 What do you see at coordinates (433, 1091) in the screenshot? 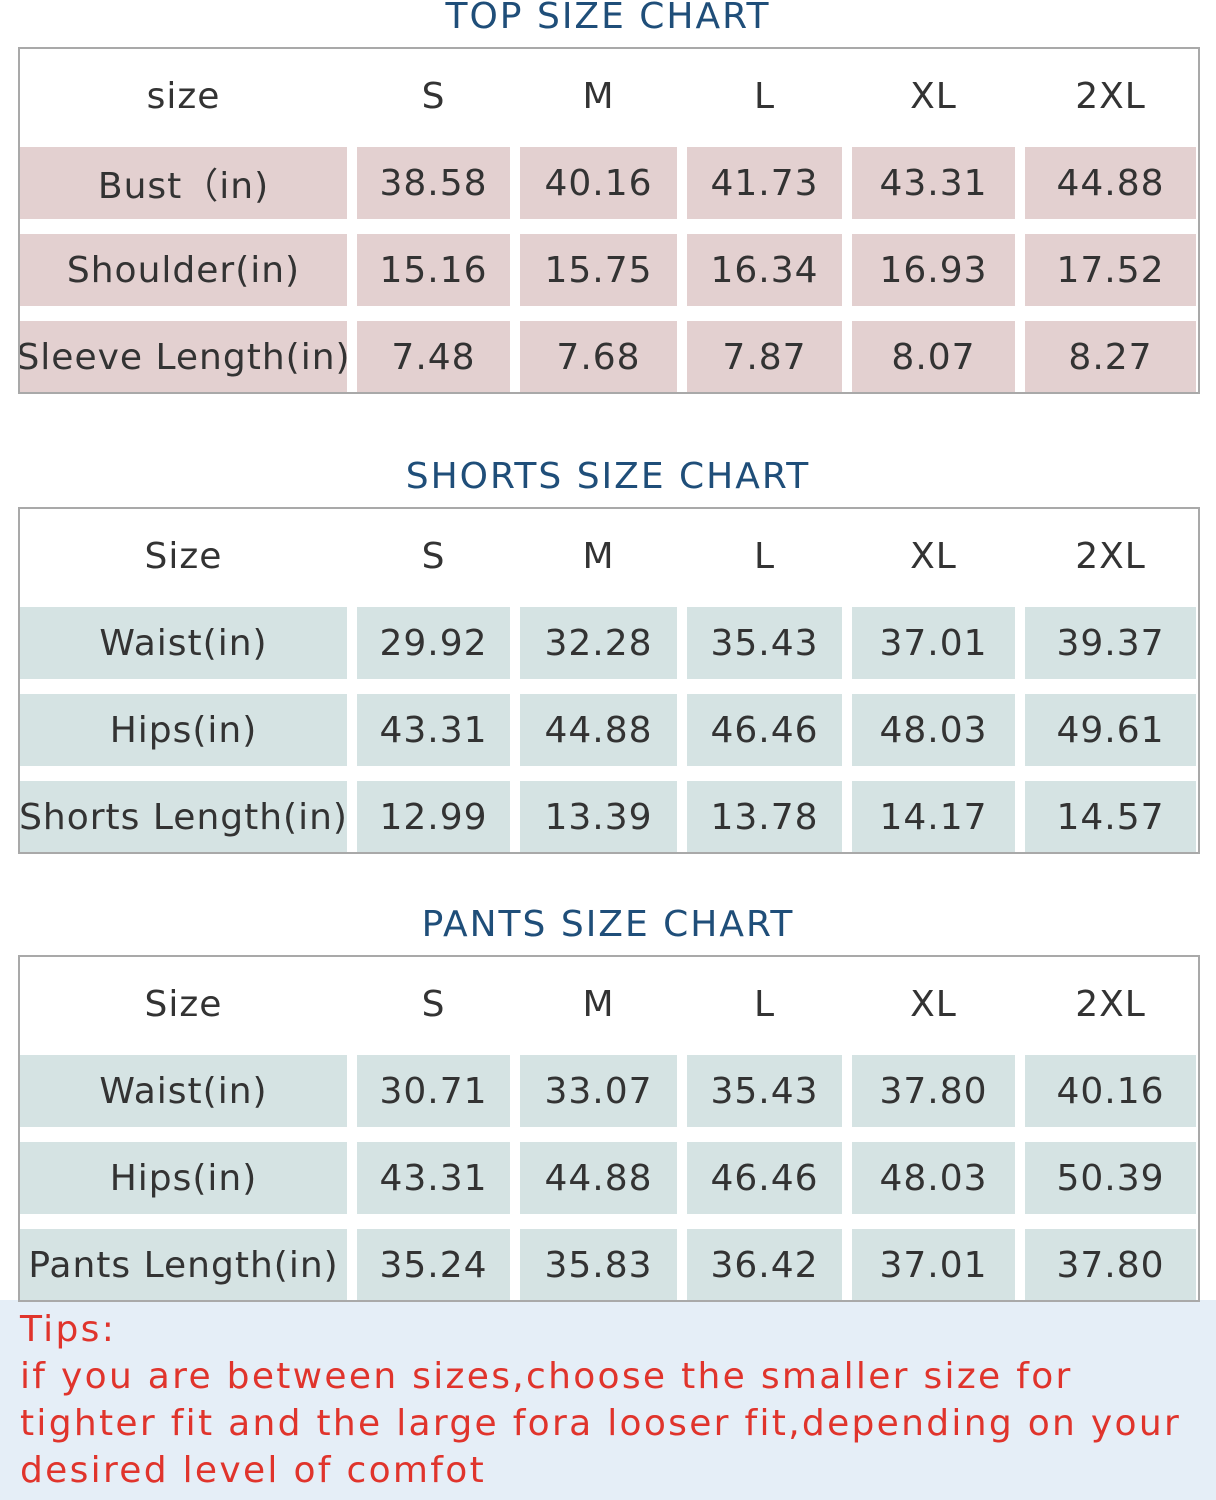
I see `table-cell: 30.71` at bounding box center [433, 1091].